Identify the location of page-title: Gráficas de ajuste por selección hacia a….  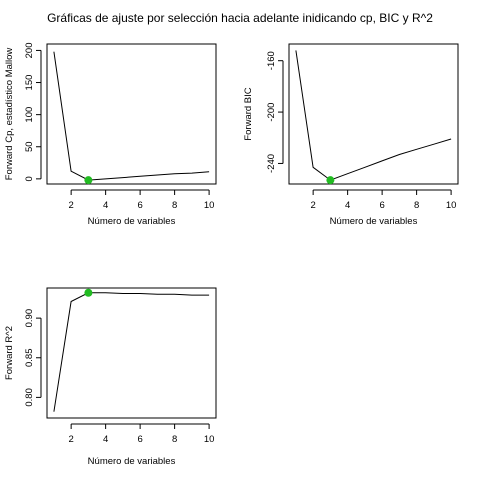
(240, 18).